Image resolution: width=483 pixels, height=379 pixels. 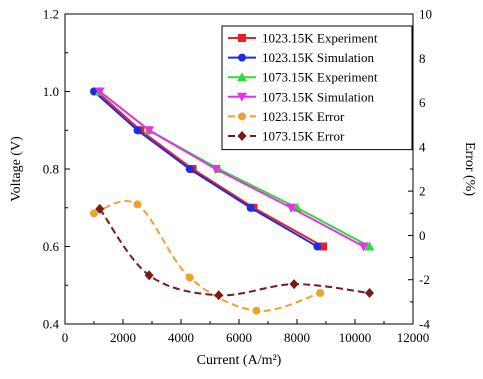 What do you see at coordinates (320, 38) in the screenshot?
I see `legend-label: 1023.15K Experiment` at bounding box center [320, 38].